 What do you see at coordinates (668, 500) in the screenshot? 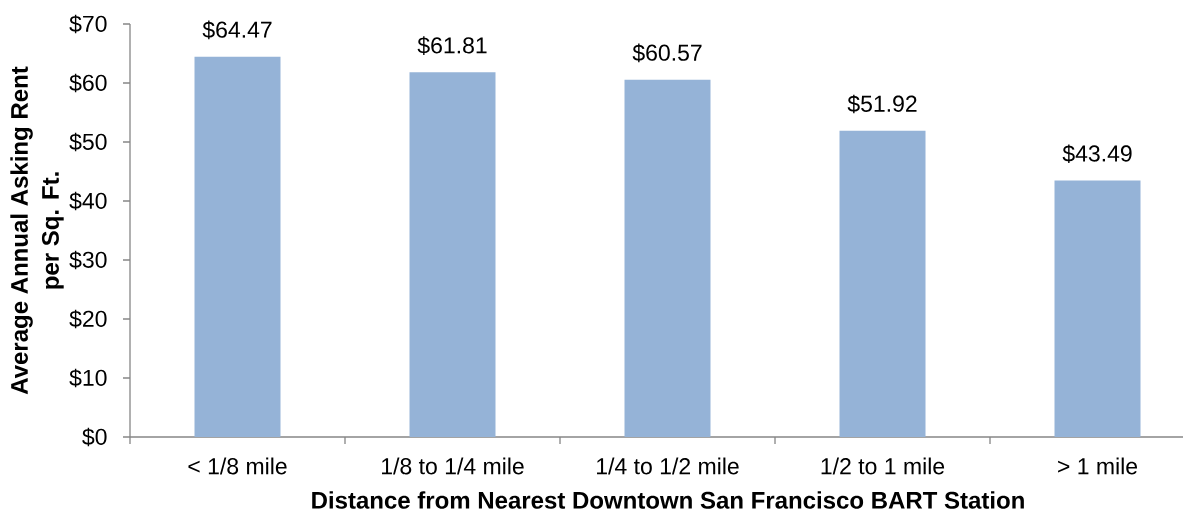
I see `x-axis-title: Distance from Nearest Downtown San Francisco BART Station` at bounding box center [668, 500].